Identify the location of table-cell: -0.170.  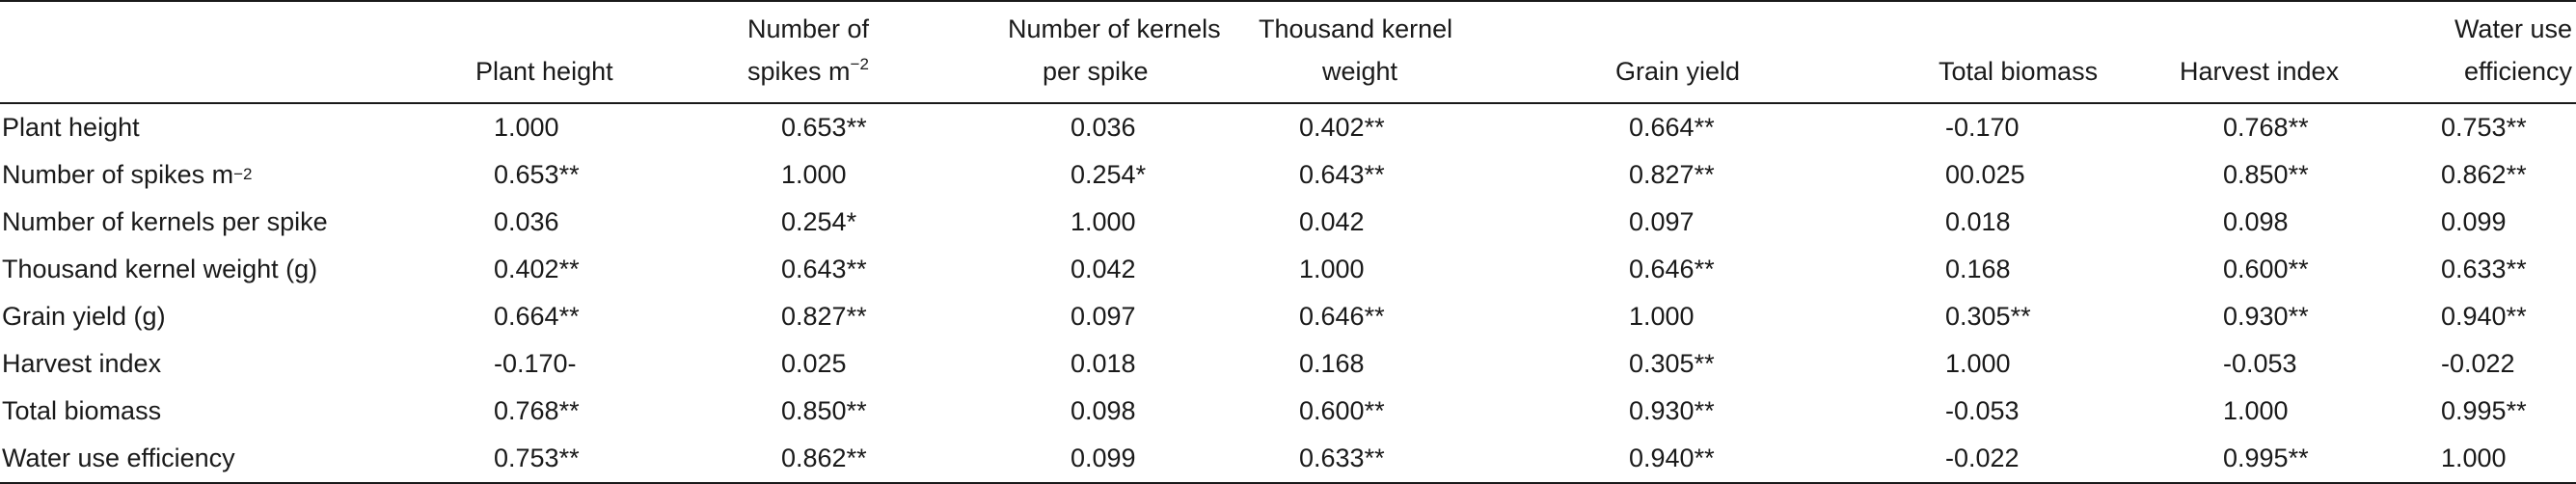
(1982, 127).